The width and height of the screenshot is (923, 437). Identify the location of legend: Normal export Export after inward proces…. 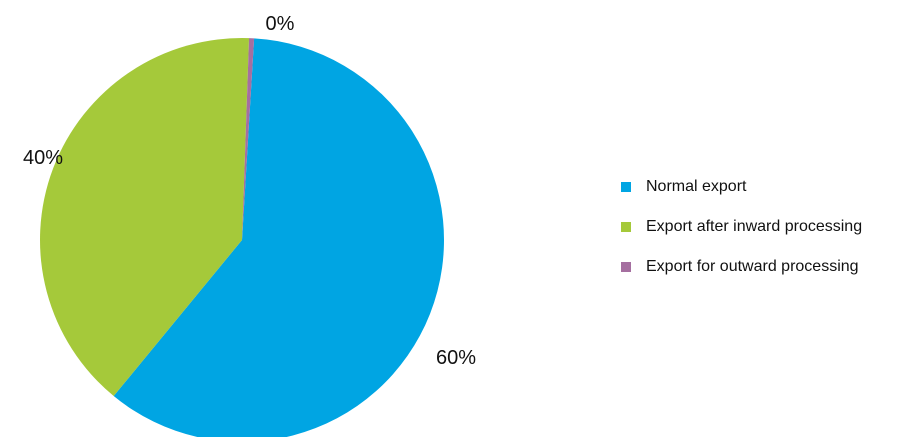
(771, 236).